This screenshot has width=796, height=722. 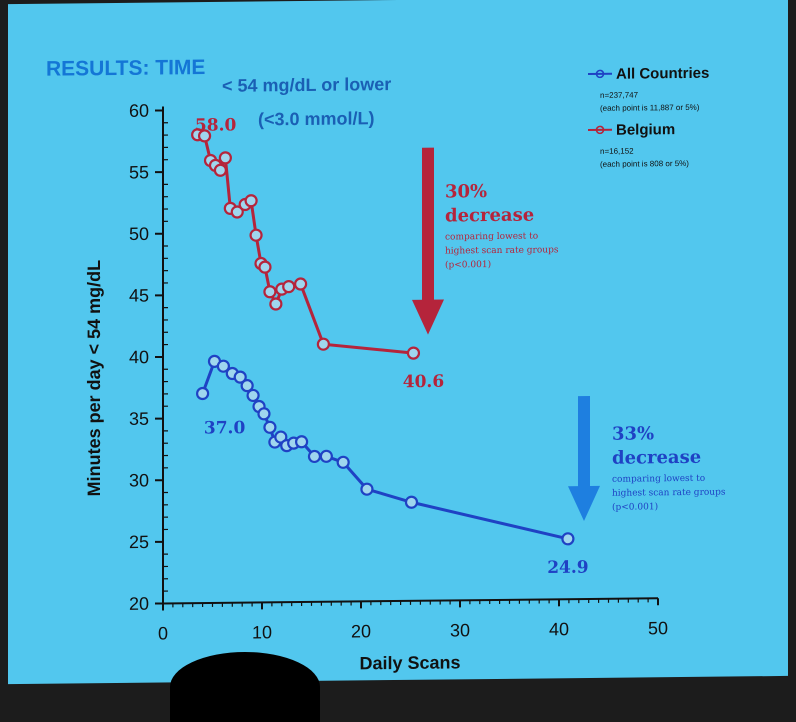 What do you see at coordinates (94, 378) in the screenshot?
I see `y-axis-title: Minutes per day < 54 mg/dL` at bounding box center [94, 378].